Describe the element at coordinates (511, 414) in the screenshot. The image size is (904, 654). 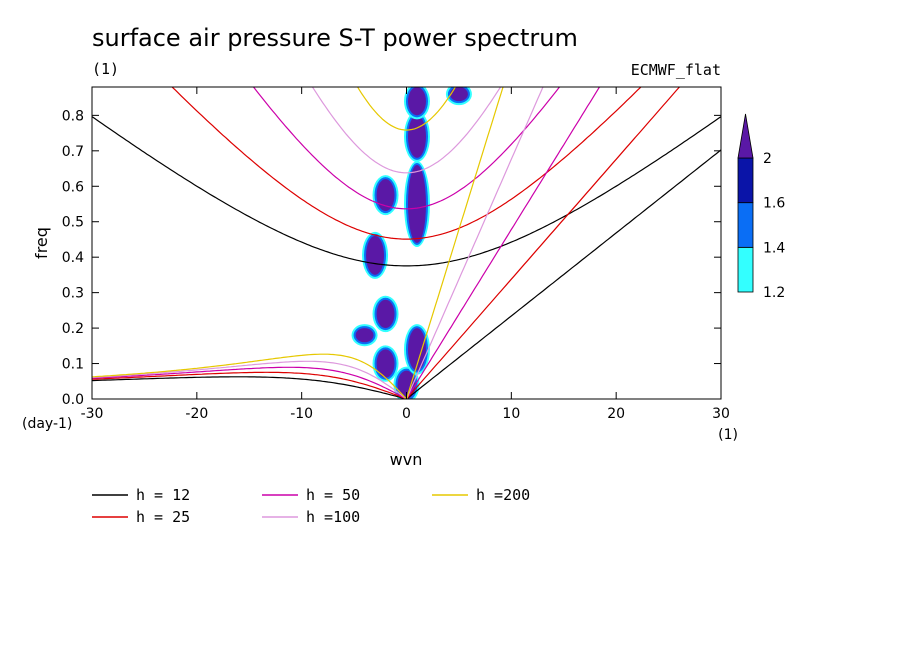
I see `x-tick-label: 10` at that location.